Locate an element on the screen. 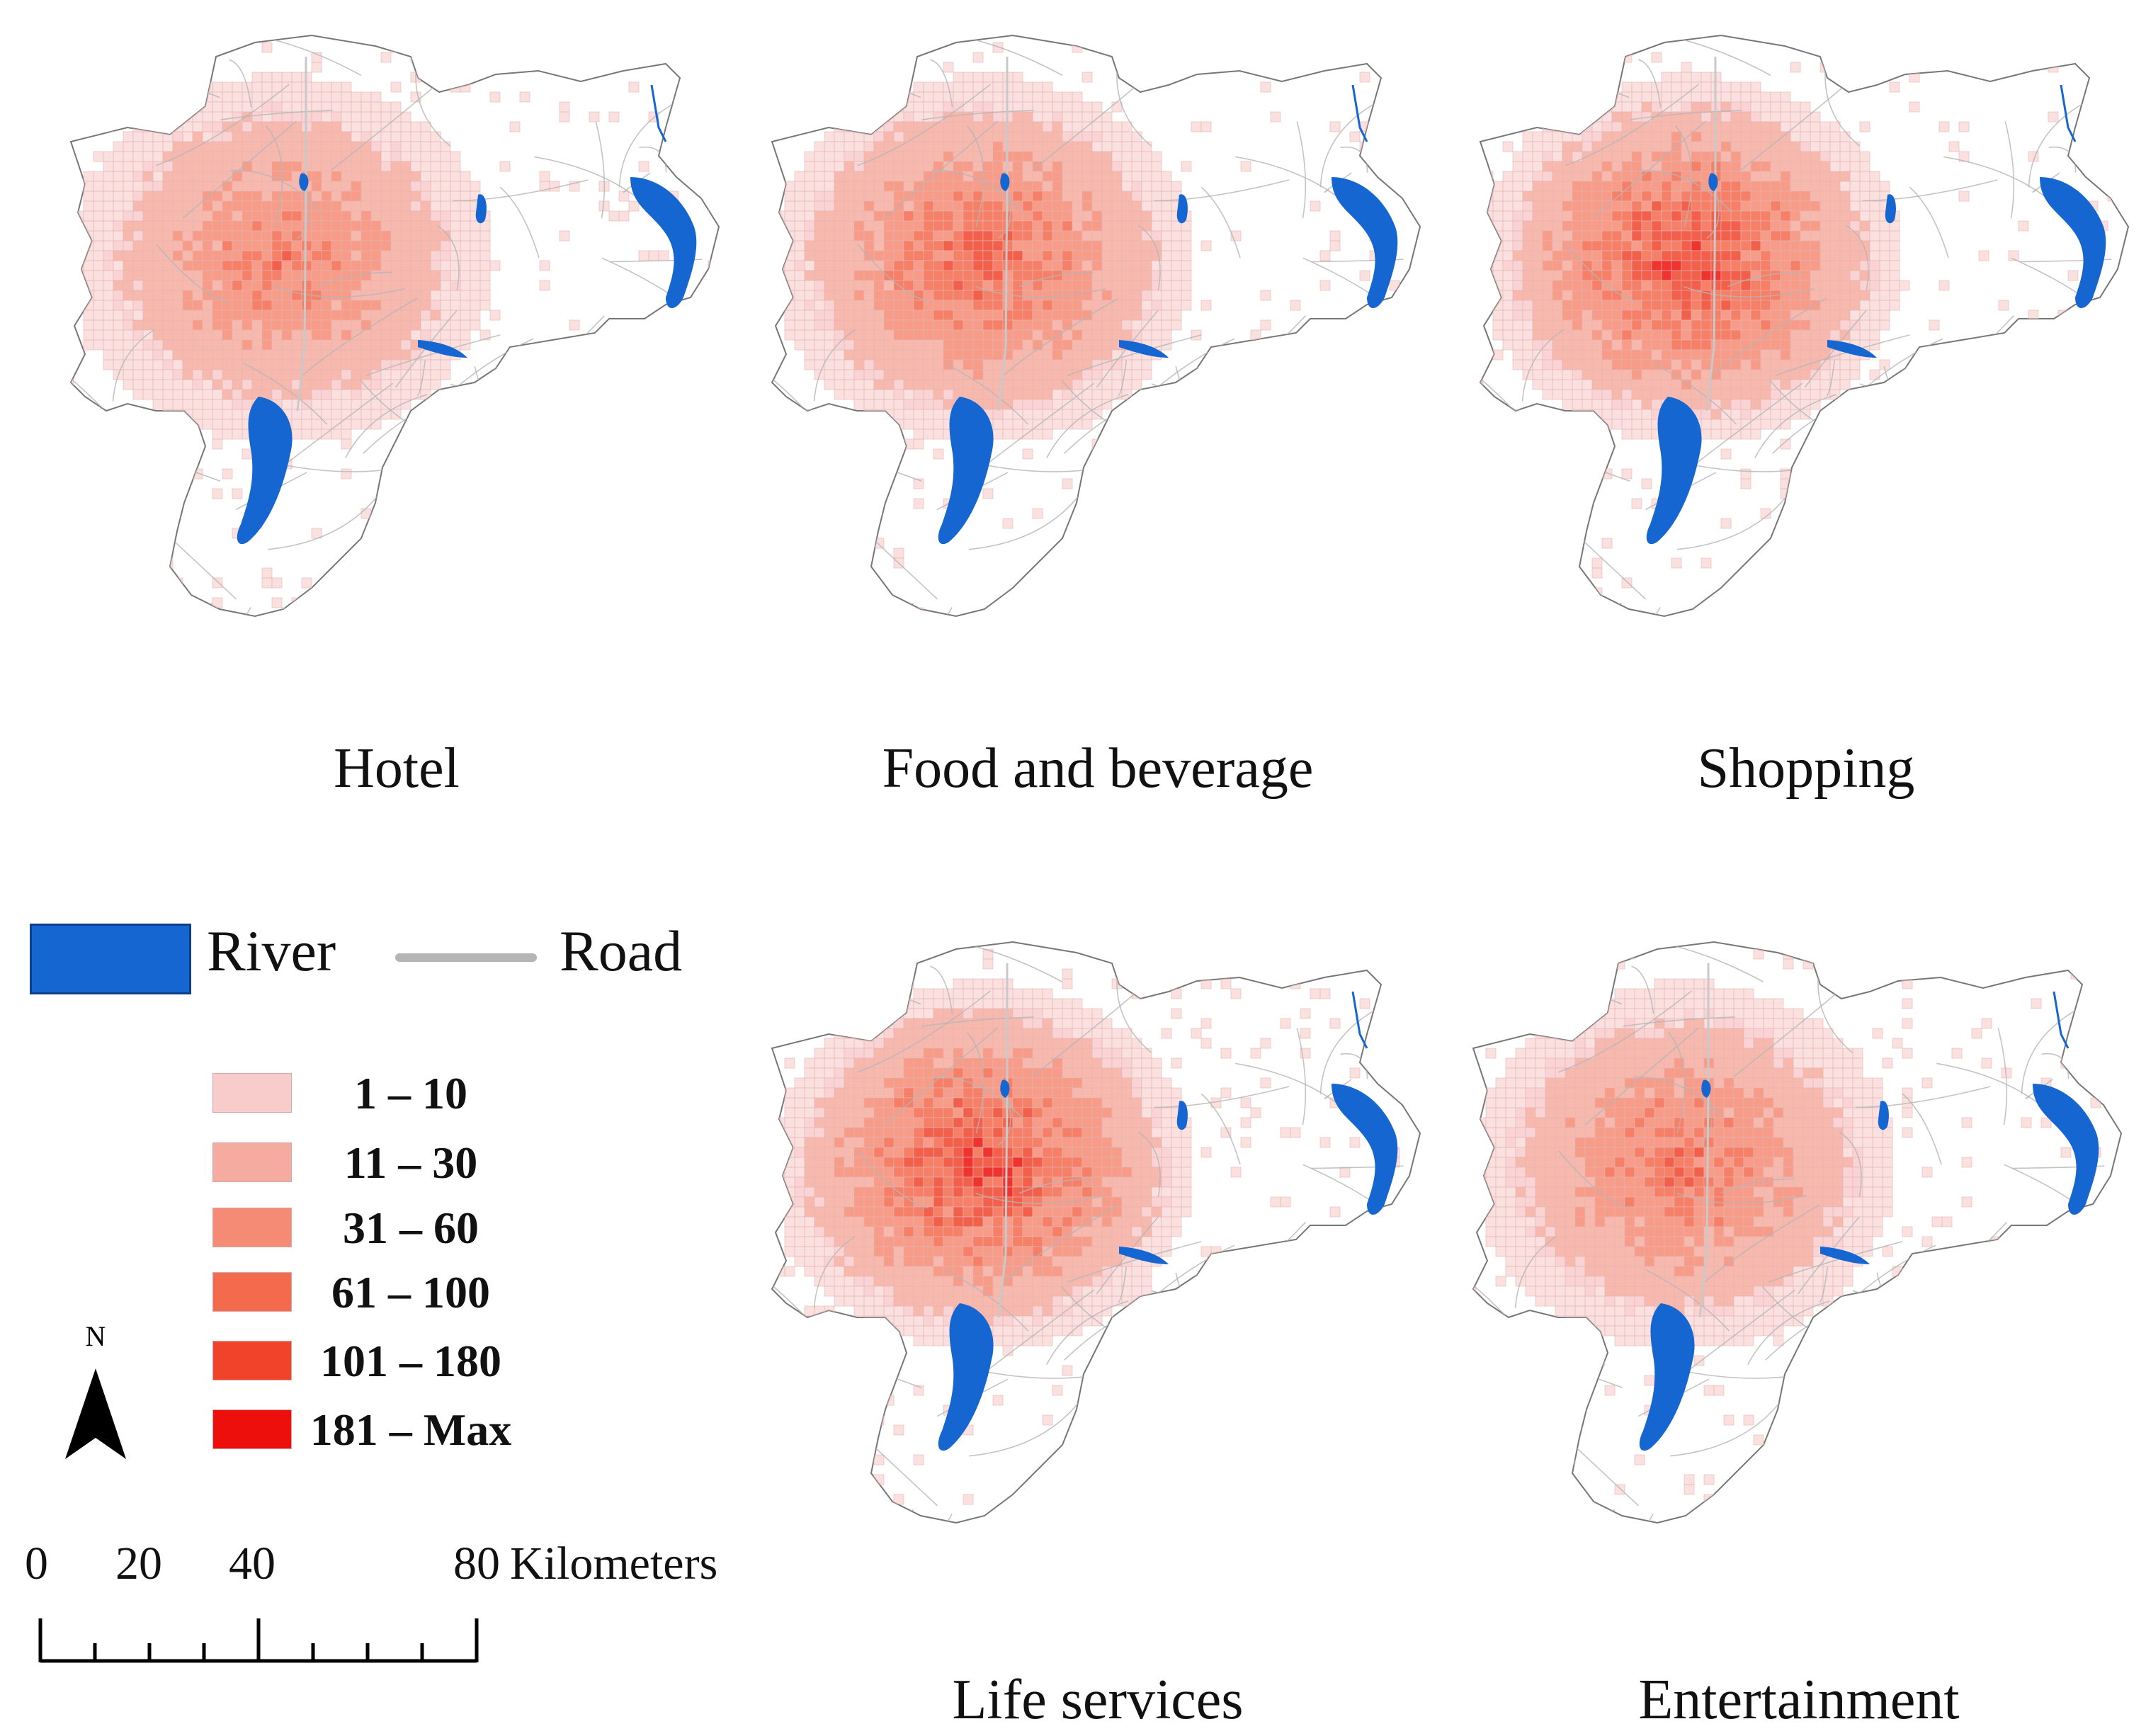 This screenshot has height=1736, width=2146. map-panel-entertainment is located at coordinates (1795, 1275).